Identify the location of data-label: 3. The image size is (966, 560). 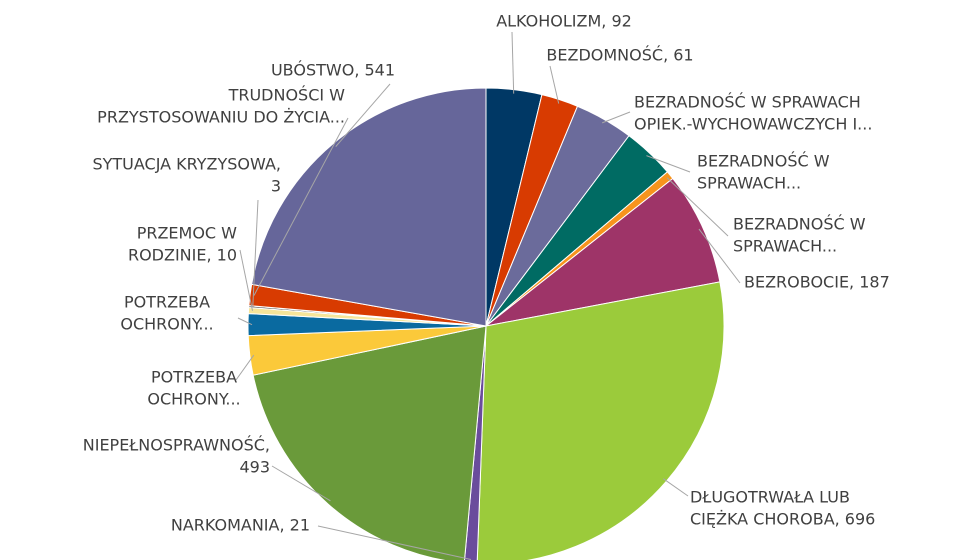
(276, 186).